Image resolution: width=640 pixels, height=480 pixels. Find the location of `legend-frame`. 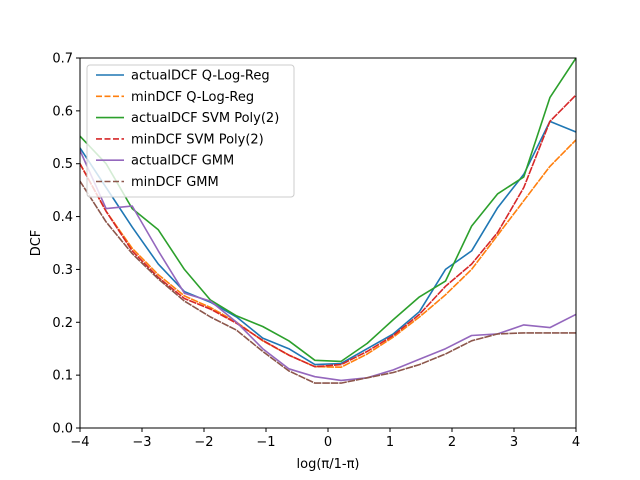

legend-frame is located at coordinates (190, 131).